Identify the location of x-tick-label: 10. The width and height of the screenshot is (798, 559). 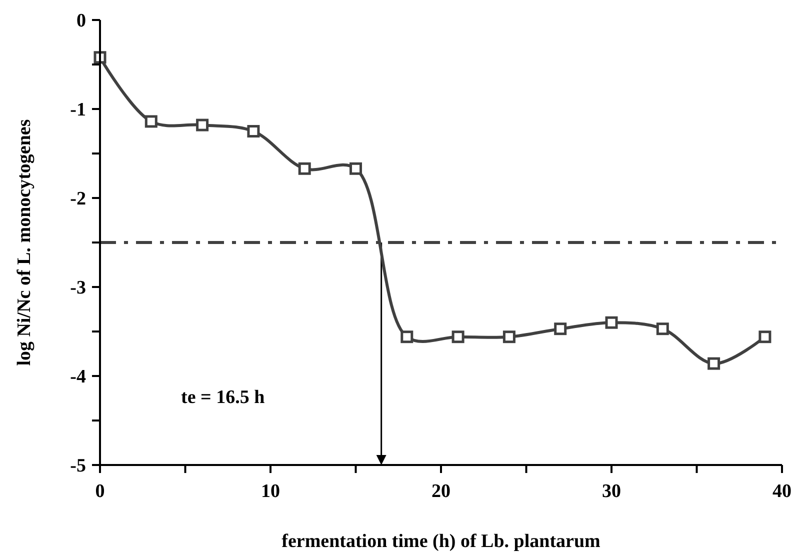
(270, 491).